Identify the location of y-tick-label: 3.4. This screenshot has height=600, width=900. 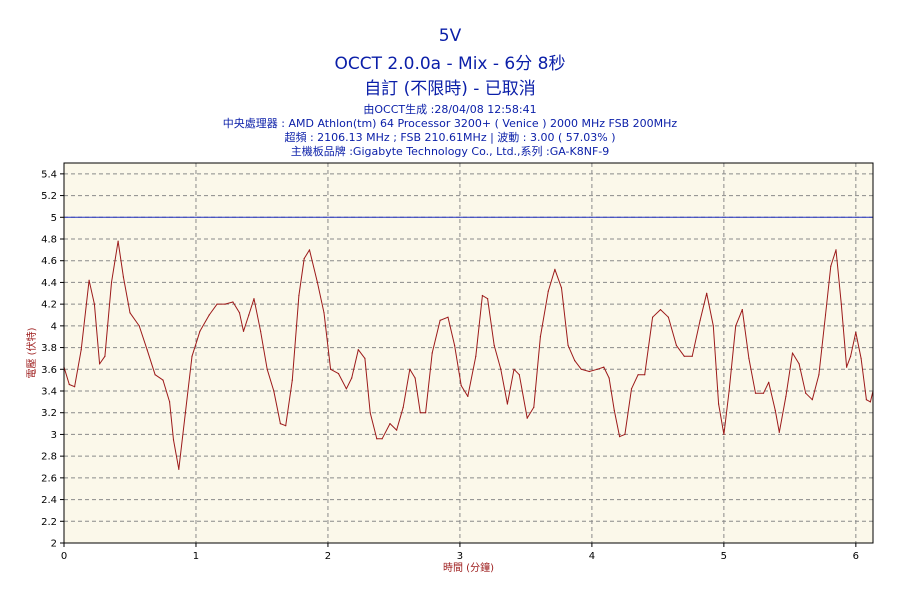
(49, 392).